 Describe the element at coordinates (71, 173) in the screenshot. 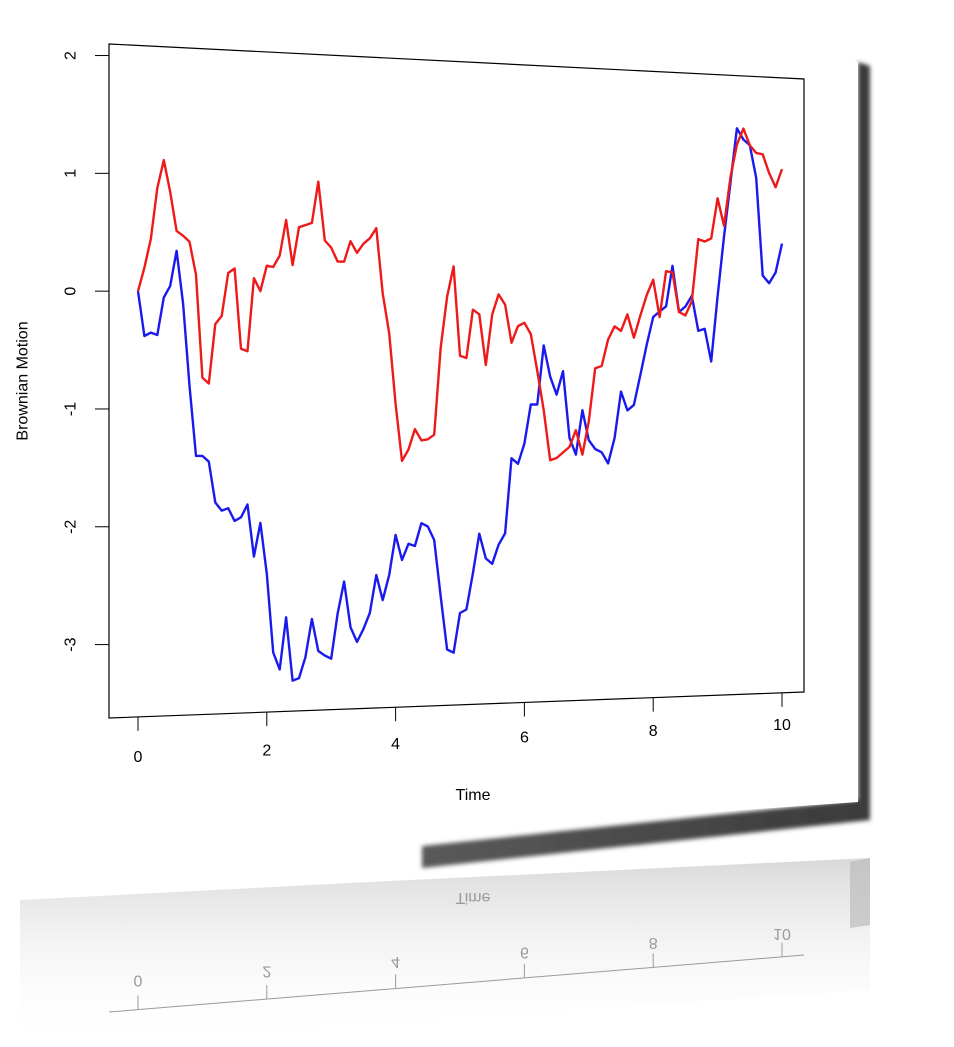

I see `y-tick-label: 1` at that location.